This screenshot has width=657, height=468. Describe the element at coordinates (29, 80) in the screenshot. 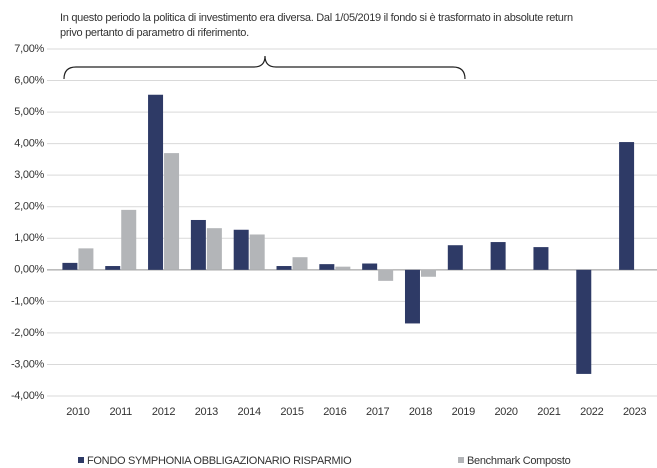

I see `y-tick-label: 6,00%` at that location.